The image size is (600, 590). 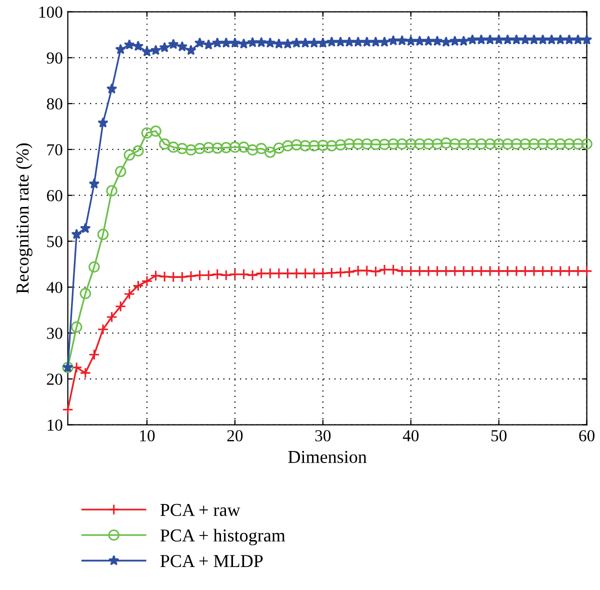 I want to click on legend-label: PCA + MLDP, so click(x=211, y=561).